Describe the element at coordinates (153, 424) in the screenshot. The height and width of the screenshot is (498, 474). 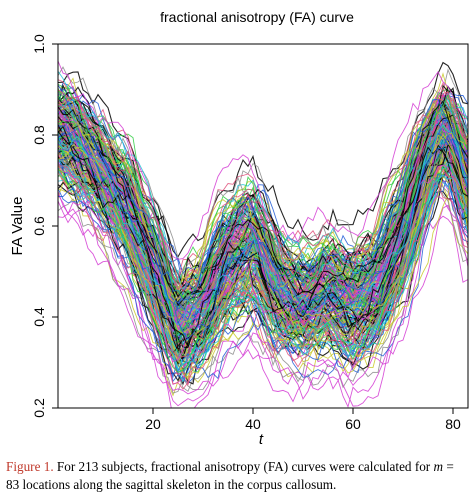
I see `x-tick-label: 20` at that location.